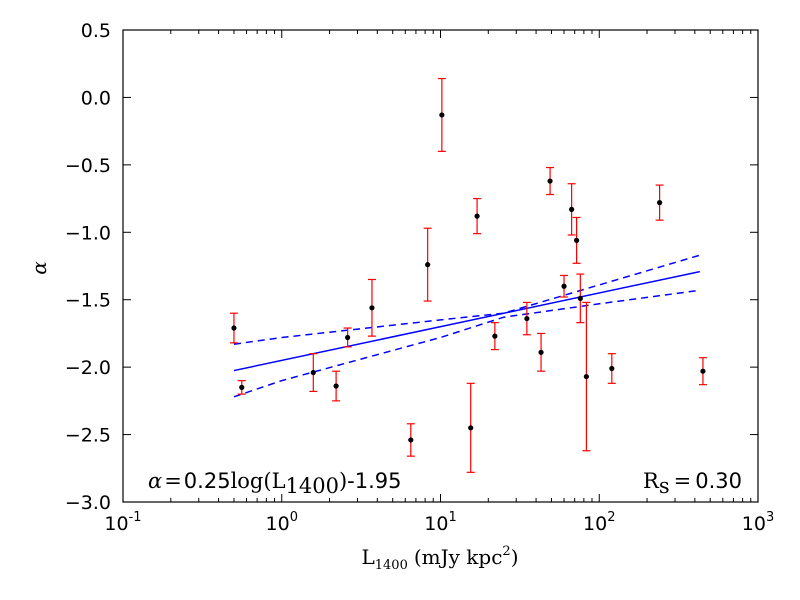 This screenshot has height=600, width=800. Describe the element at coordinates (282, 522) in the screenshot. I see `x-tick-label-1: 10⁰` at that location.